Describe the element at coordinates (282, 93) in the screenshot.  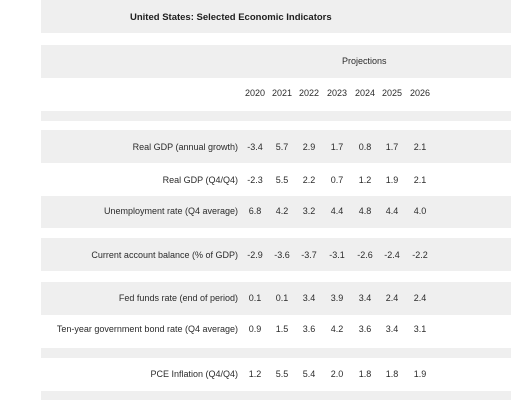
I see `year-header: 2021` at that location.